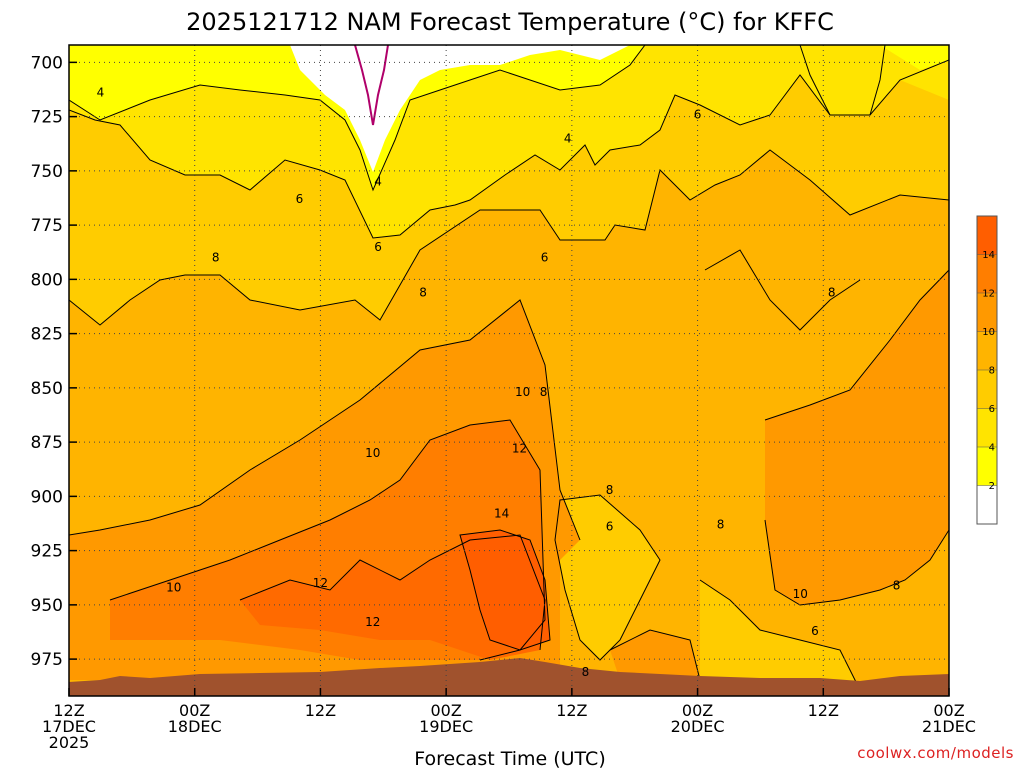  Describe the element at coordinates (47, 172) in the screenshot. I see `y-tick-label: 750` at that location.